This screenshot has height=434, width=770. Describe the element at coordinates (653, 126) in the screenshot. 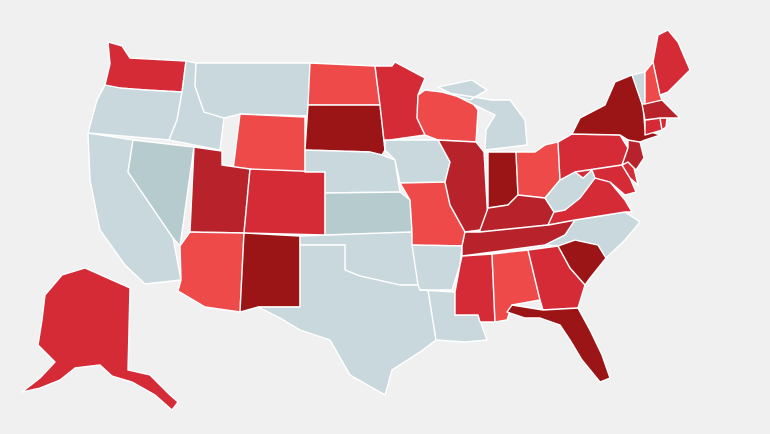

I see `state-connecticut` at that location.